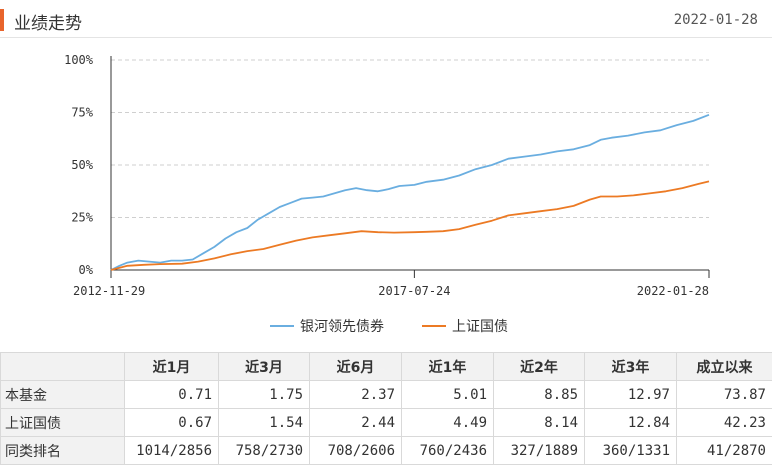 The height and width of the screenshot is (466, 772). What do you see at coordinates (724, 394) in the screenshot?
I see `table-cell: 73.87` at bounding box center [724, 394].